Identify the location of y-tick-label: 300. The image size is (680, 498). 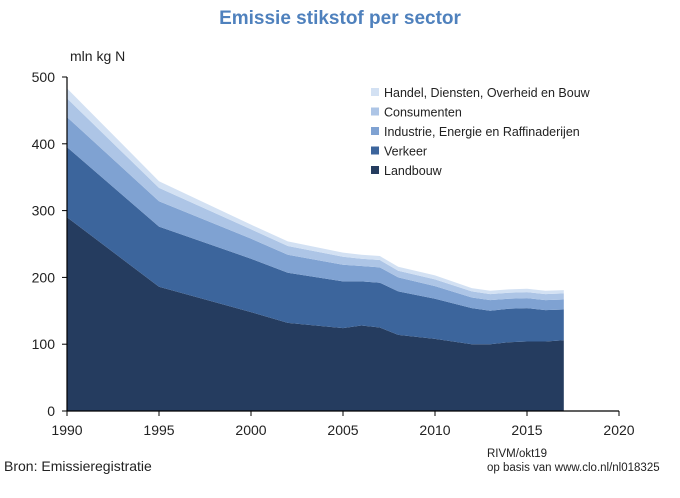
(44, 211).